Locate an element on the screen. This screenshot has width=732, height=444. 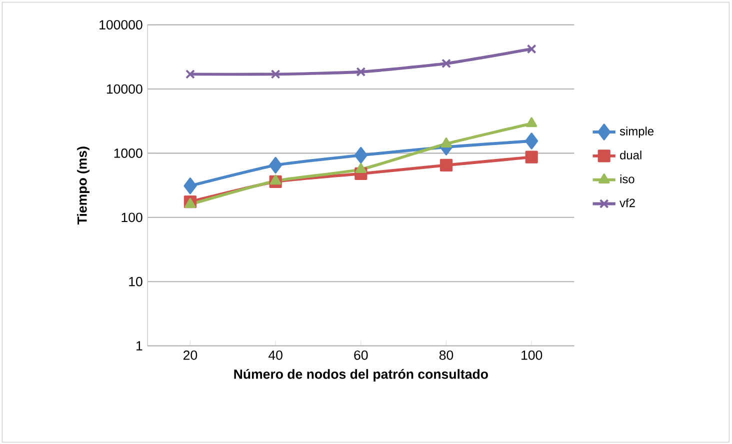
legend-label: dual is located at coordinates (631, 155).